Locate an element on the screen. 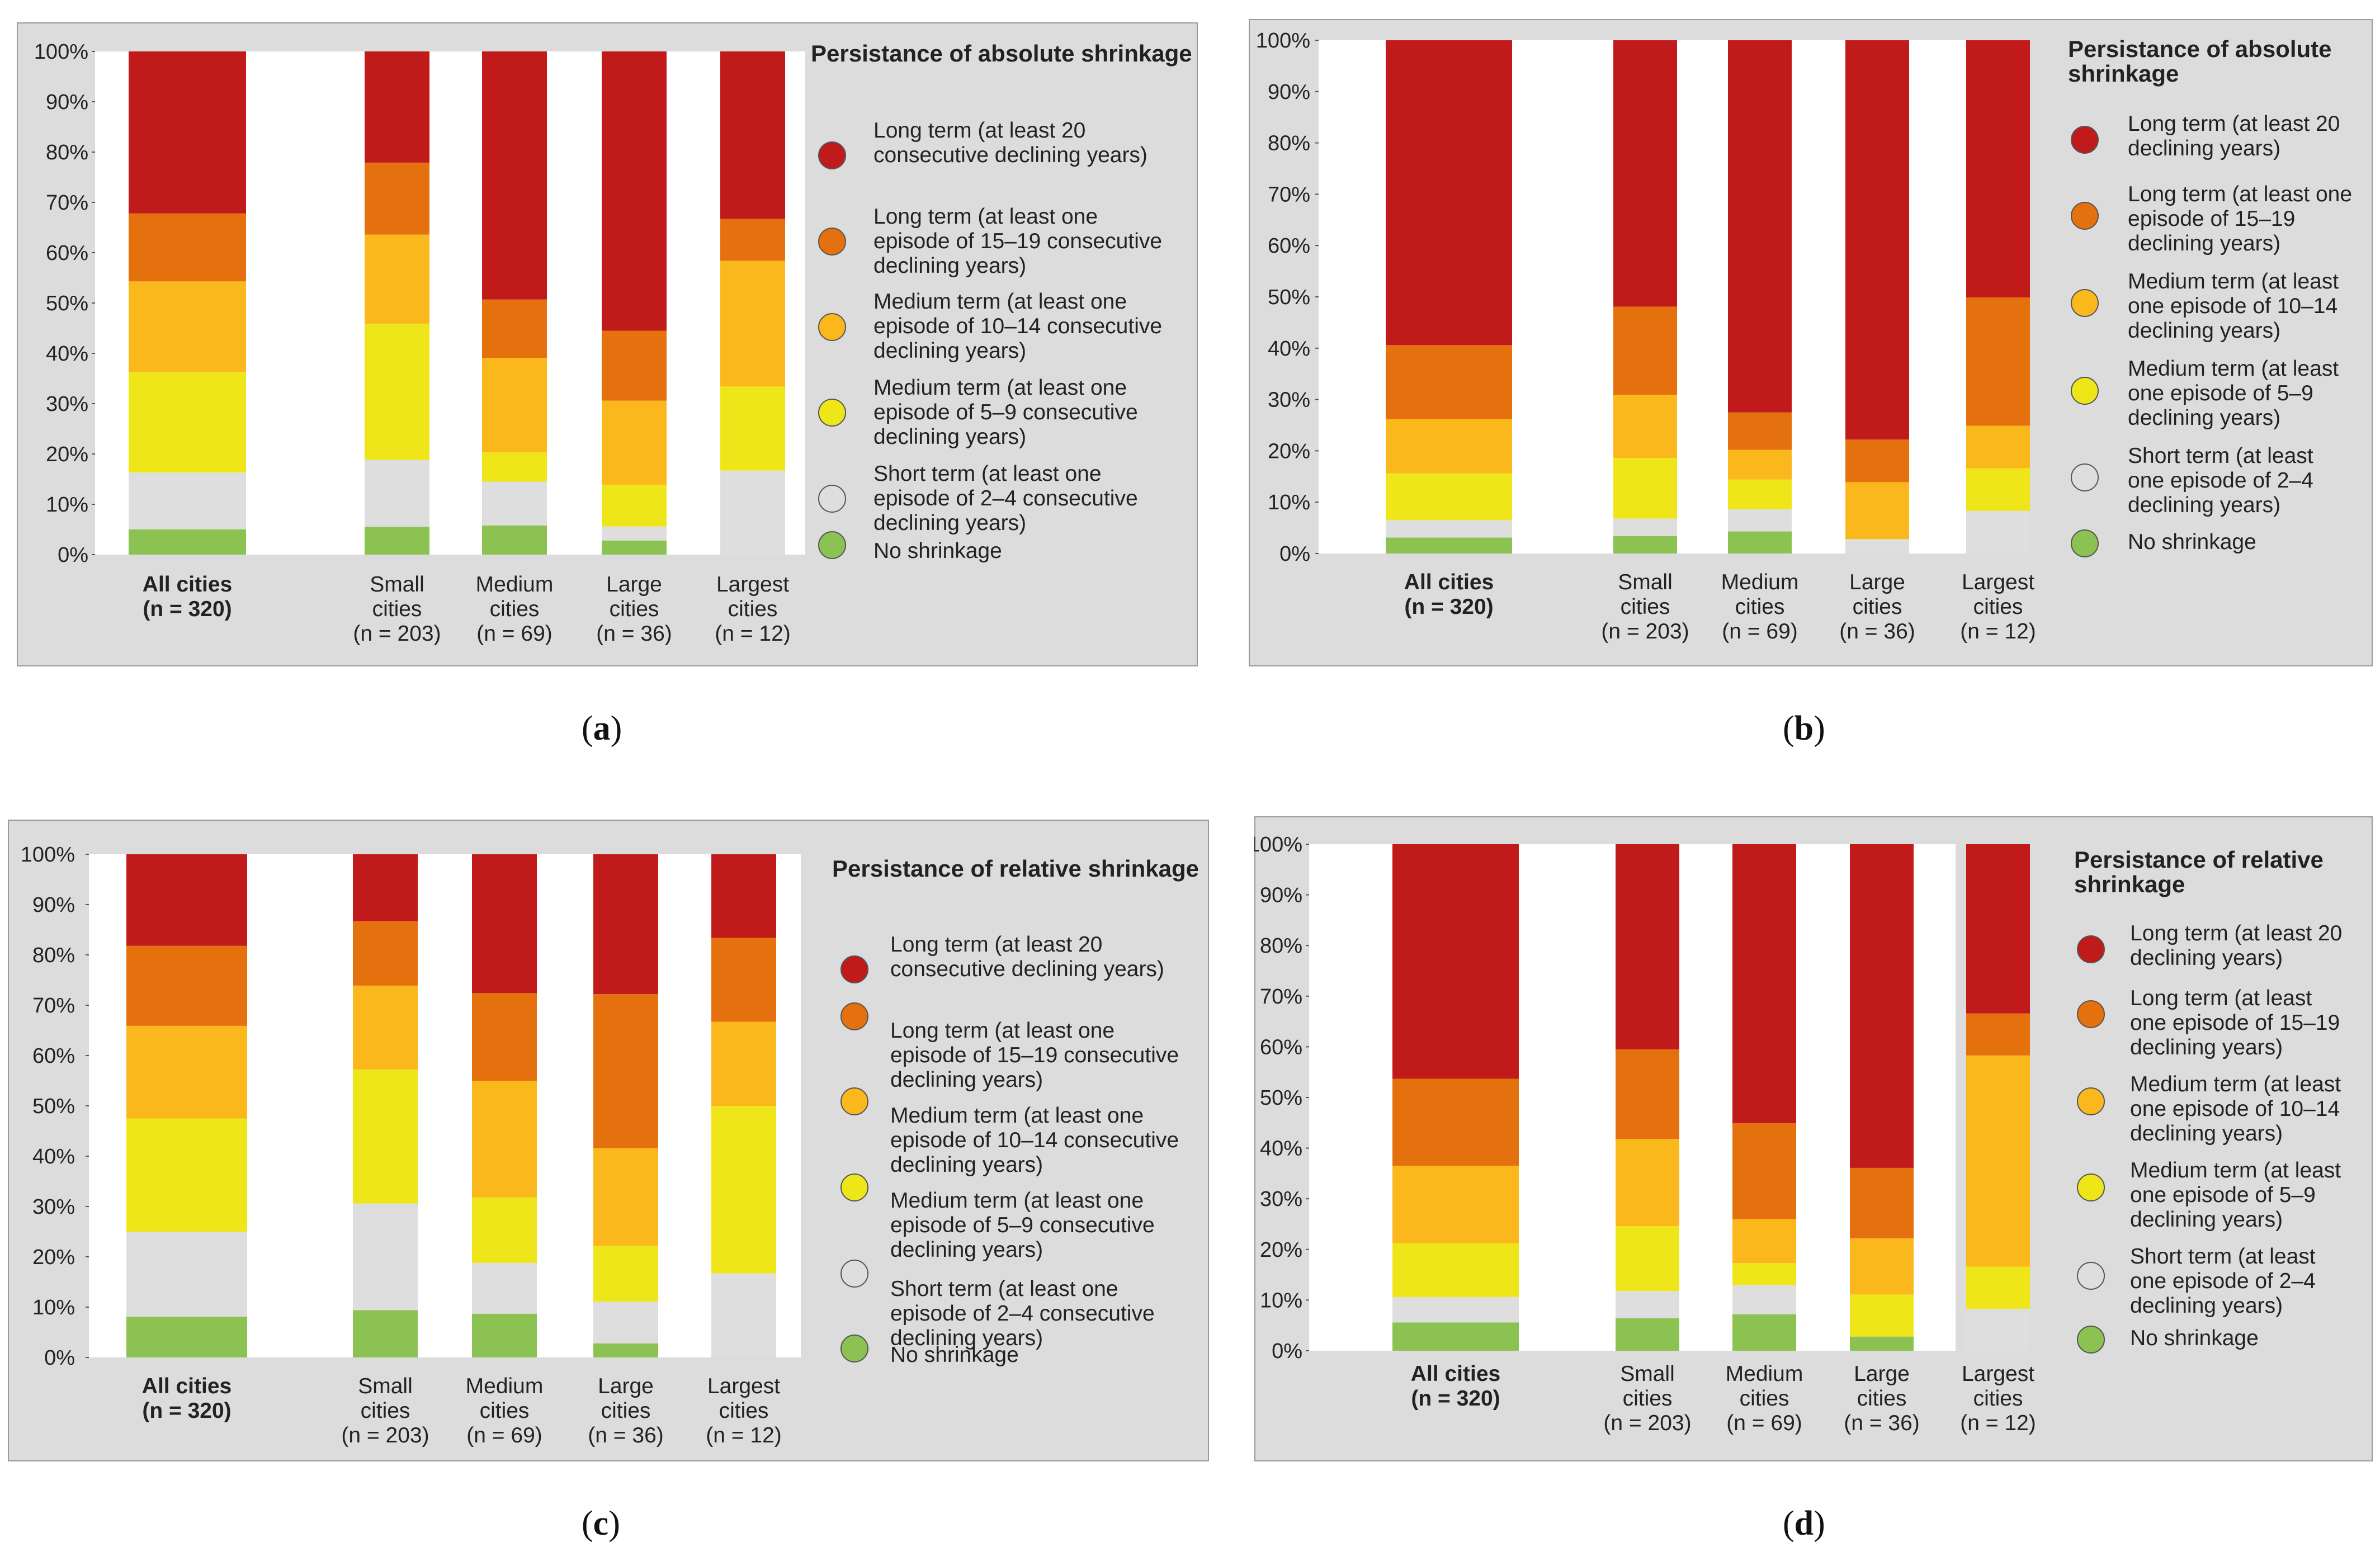 The image size is (2380, 1552). category-label: (n = 320) is located at coordinates (186, 1411).